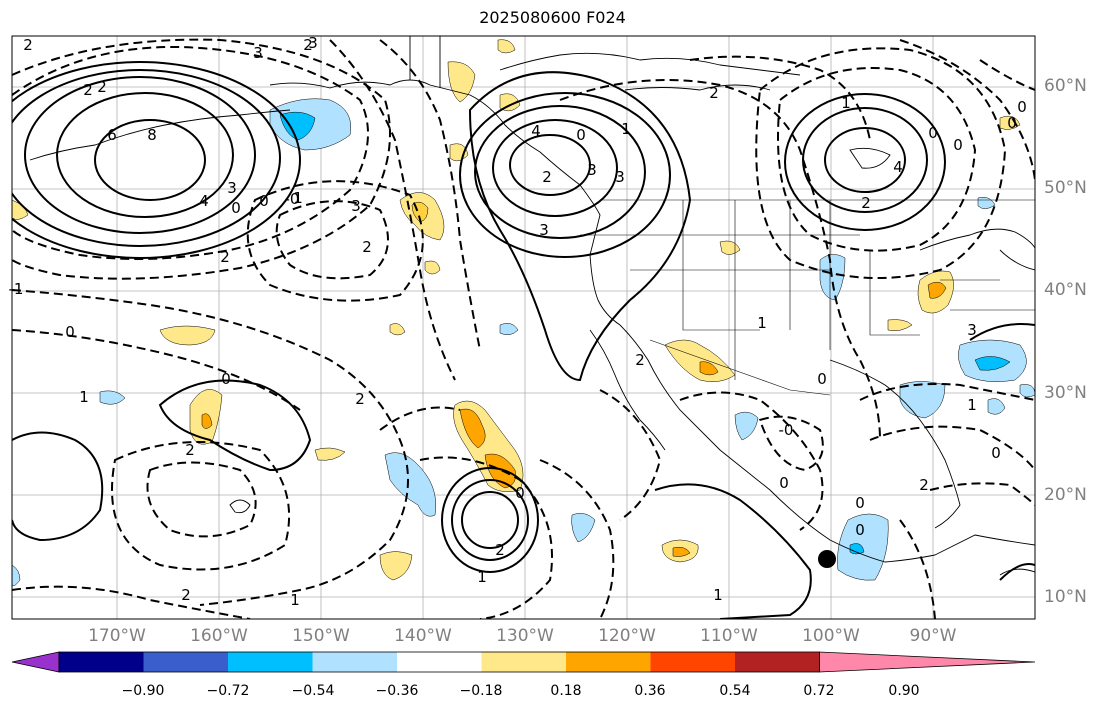 This screenshot has width=1105, height=712. I want to click on colorbar, so click(523, 662).